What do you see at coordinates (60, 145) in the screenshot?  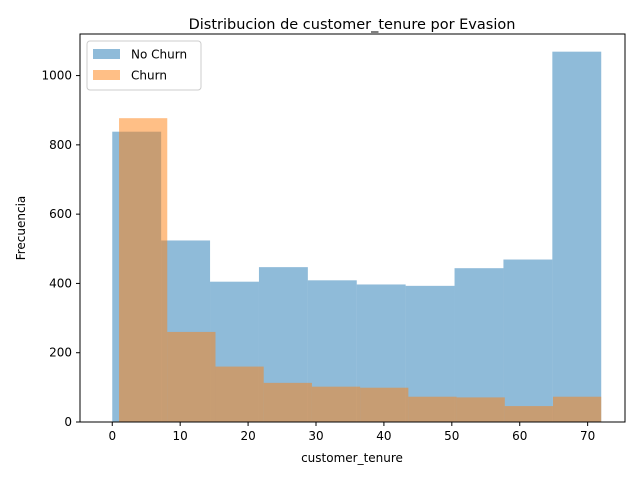 I see `y-tick-label: 800` at bounding box center [60, 145].